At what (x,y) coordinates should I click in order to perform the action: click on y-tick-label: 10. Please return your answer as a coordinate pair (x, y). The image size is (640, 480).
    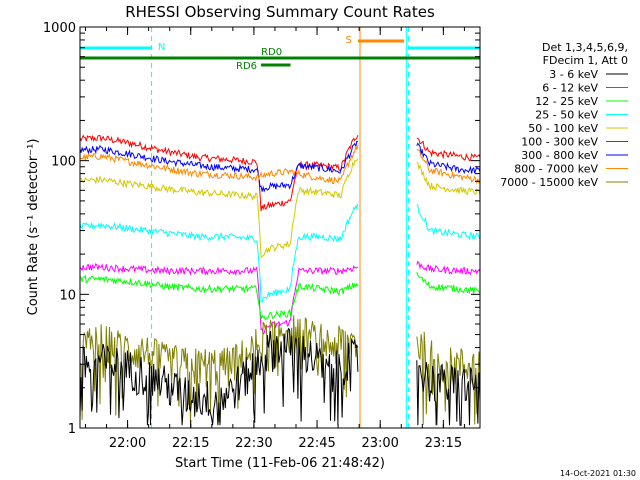
    Looking at the image, I should click on (67, 295).